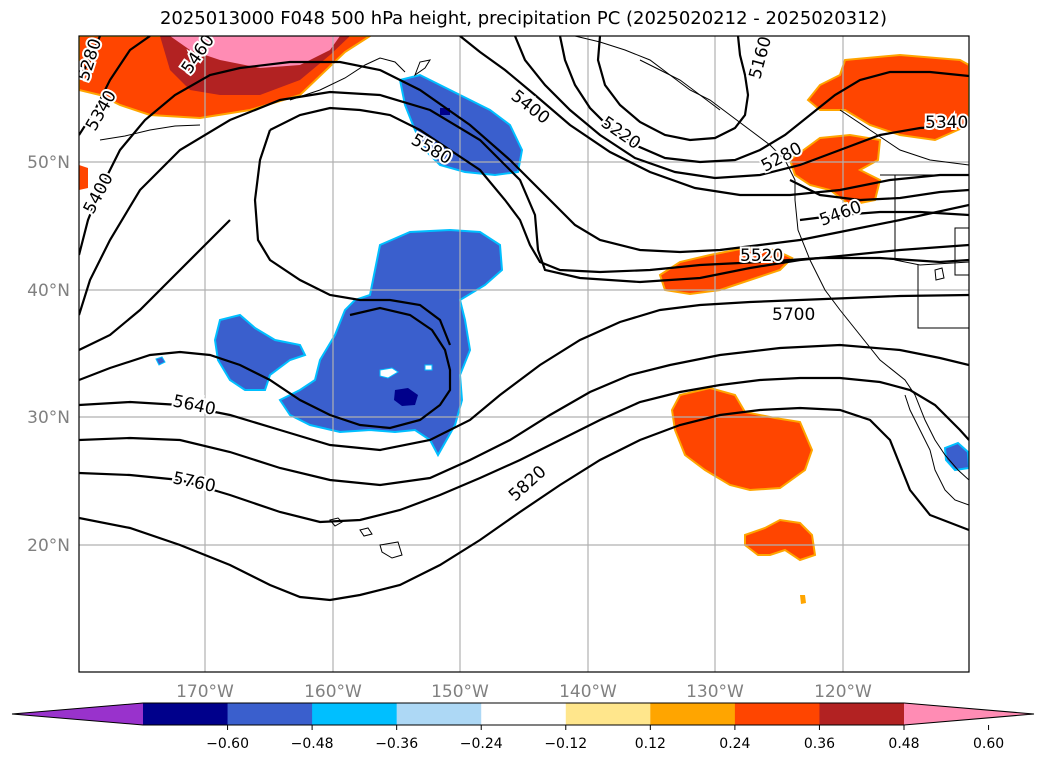 The width and height of the screenshot is (1047, 765). I want to click on colorbar-tick-label: −0.60, so click(227, 744).